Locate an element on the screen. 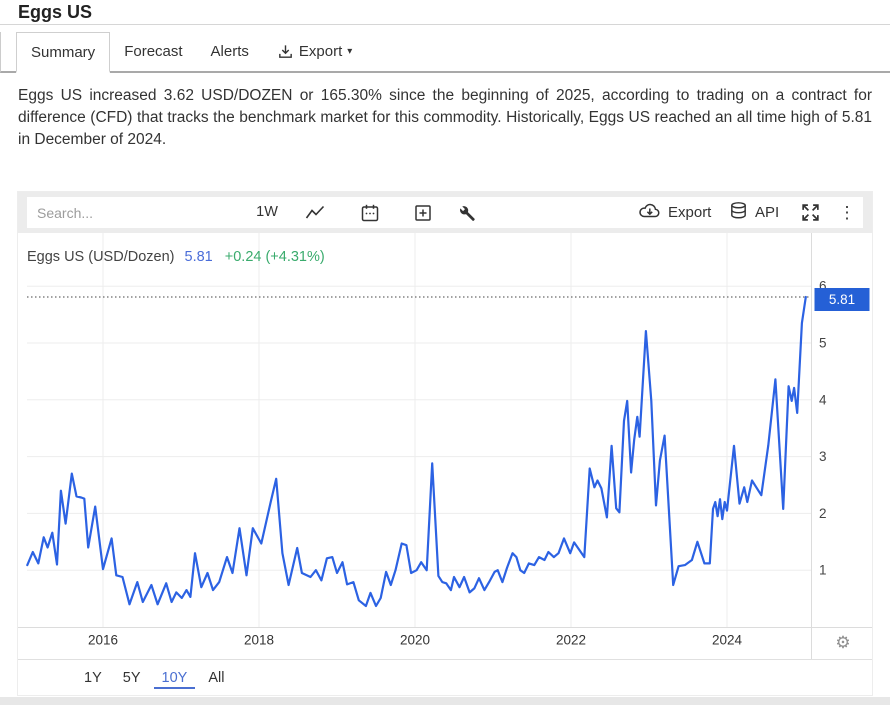 This screenshot has height=705, width=890. svg-text: 1 is located at coordinates (823, 570).